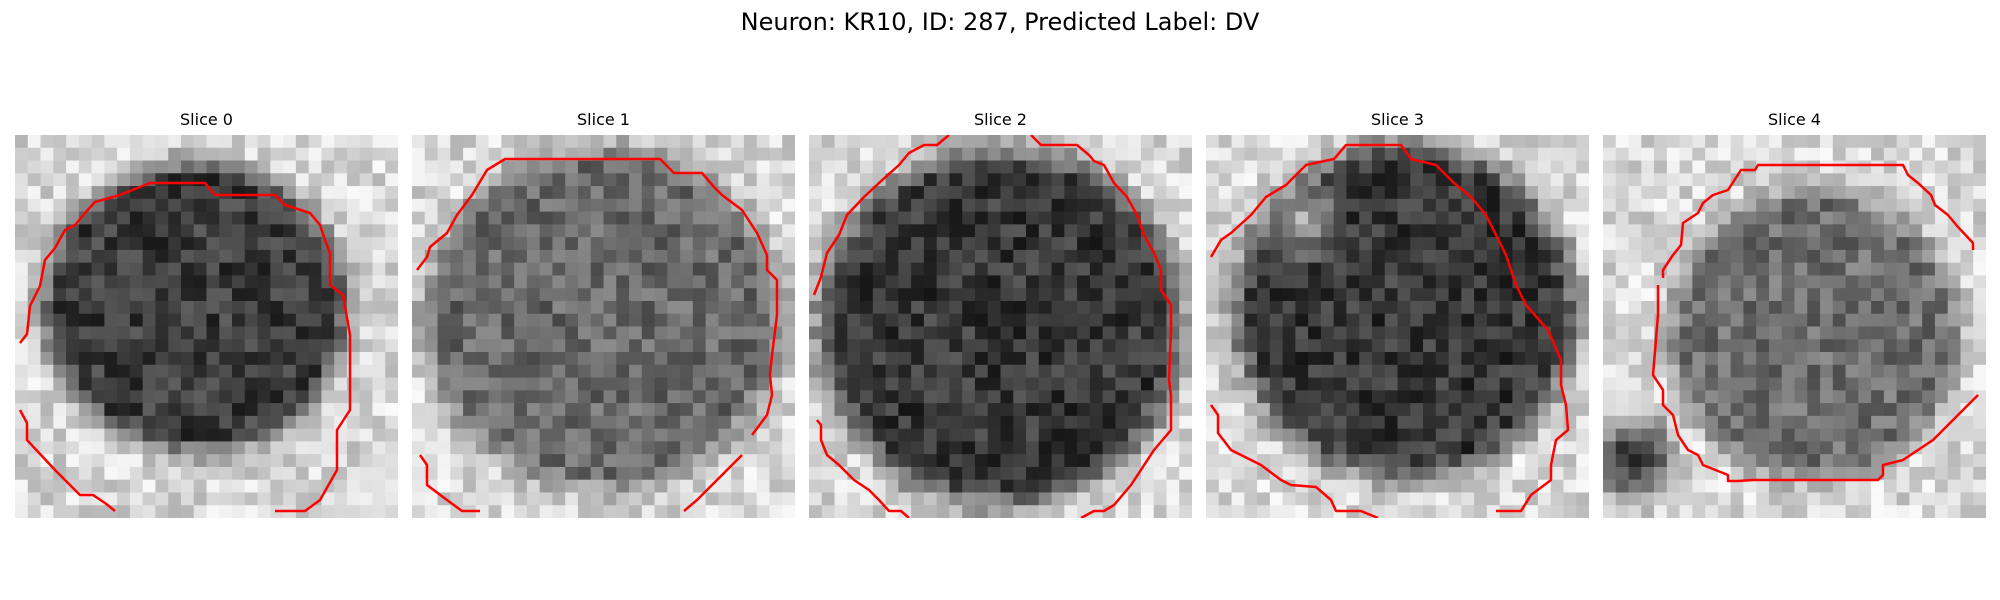  Describe the element at coordinates (206, 119) in the screenshot. I see `slice-title: Slice 0` at that location.